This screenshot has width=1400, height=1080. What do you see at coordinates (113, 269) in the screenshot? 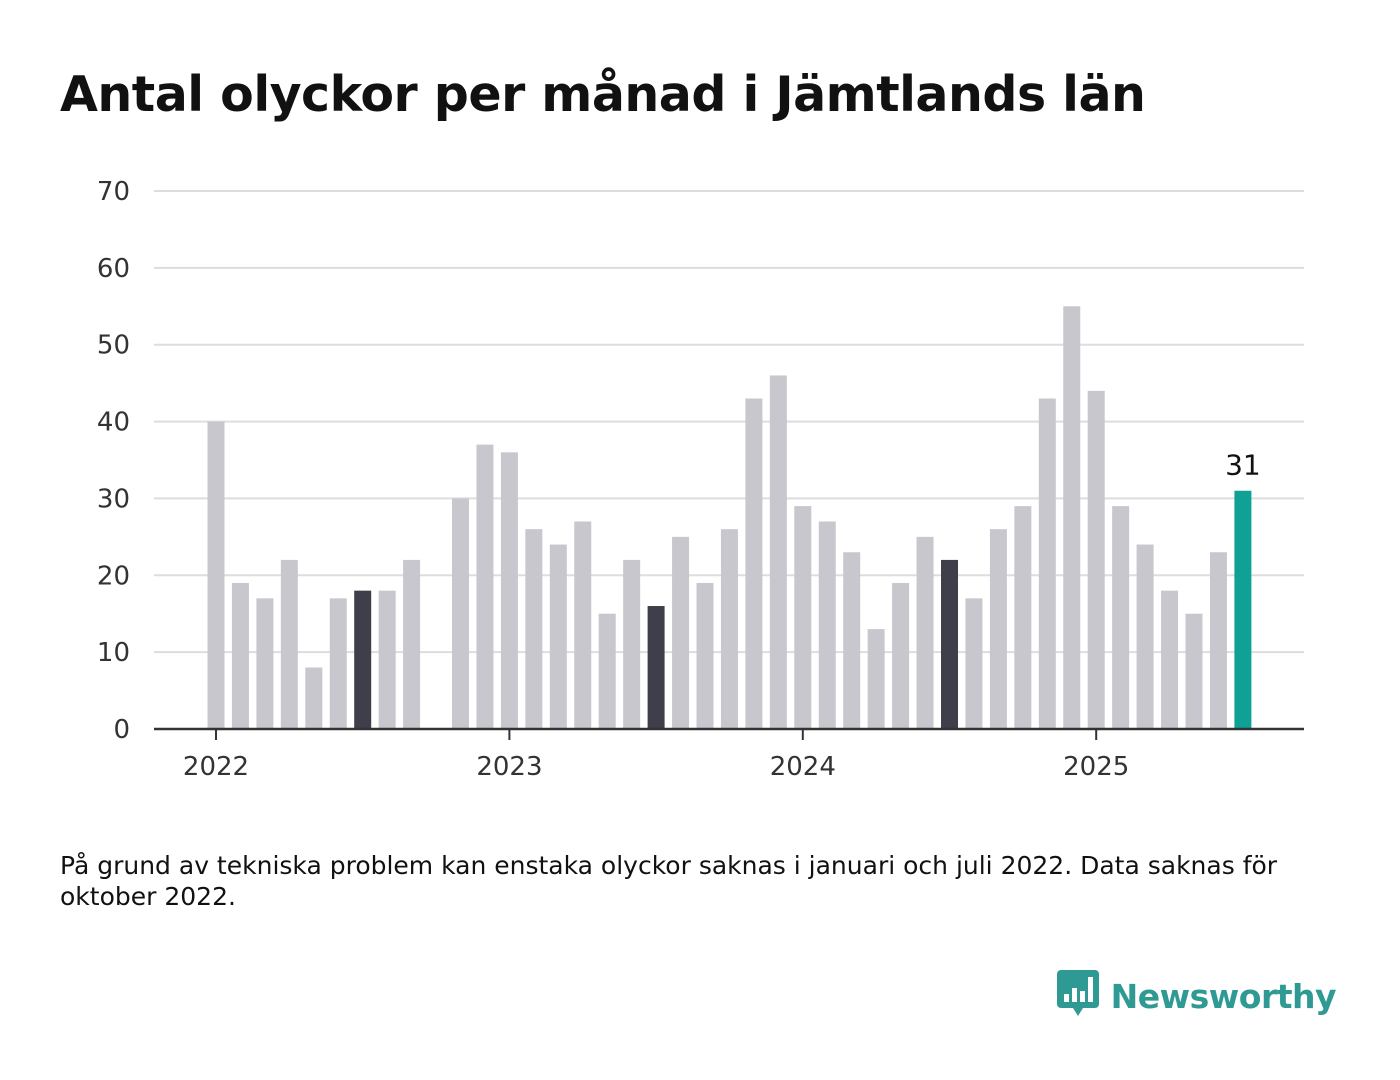
I see `y-tick-label: 60` at bounding box center [113, 269].